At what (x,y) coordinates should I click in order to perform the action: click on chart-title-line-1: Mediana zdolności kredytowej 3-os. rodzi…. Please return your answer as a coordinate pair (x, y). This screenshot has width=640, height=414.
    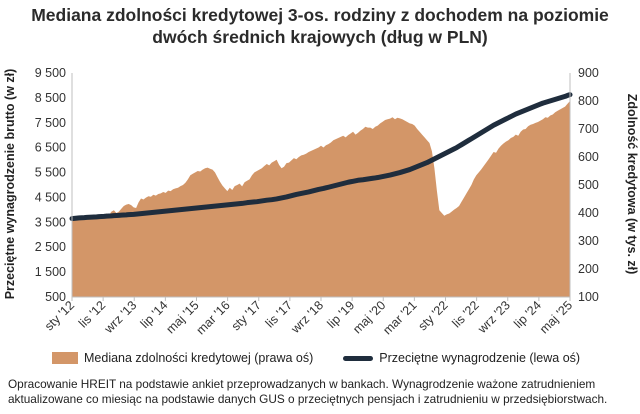
    Looking at the image, I should click on (320, 15).